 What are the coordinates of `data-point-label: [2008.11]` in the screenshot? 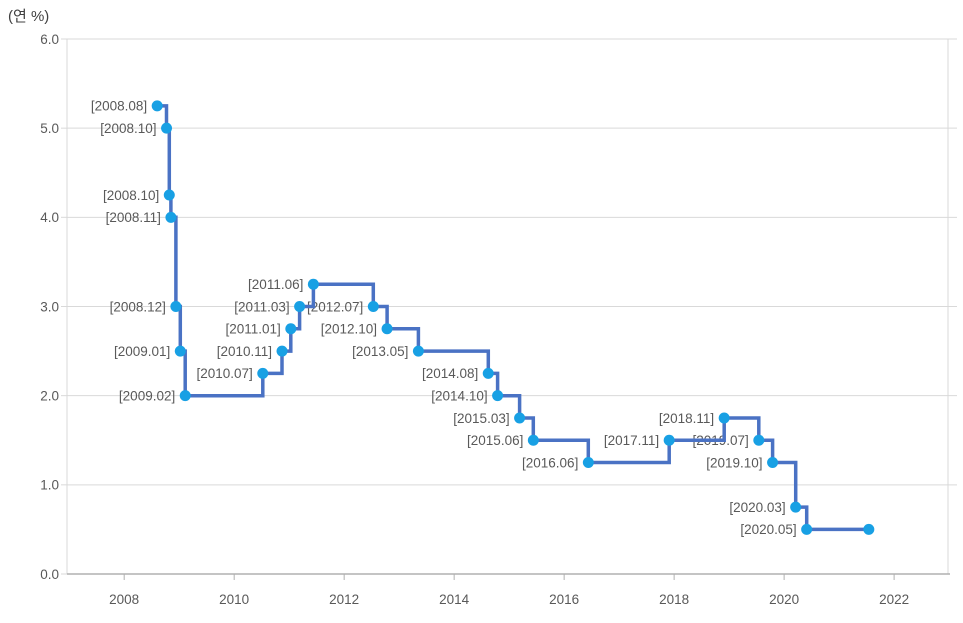 It's located at (133, 217).